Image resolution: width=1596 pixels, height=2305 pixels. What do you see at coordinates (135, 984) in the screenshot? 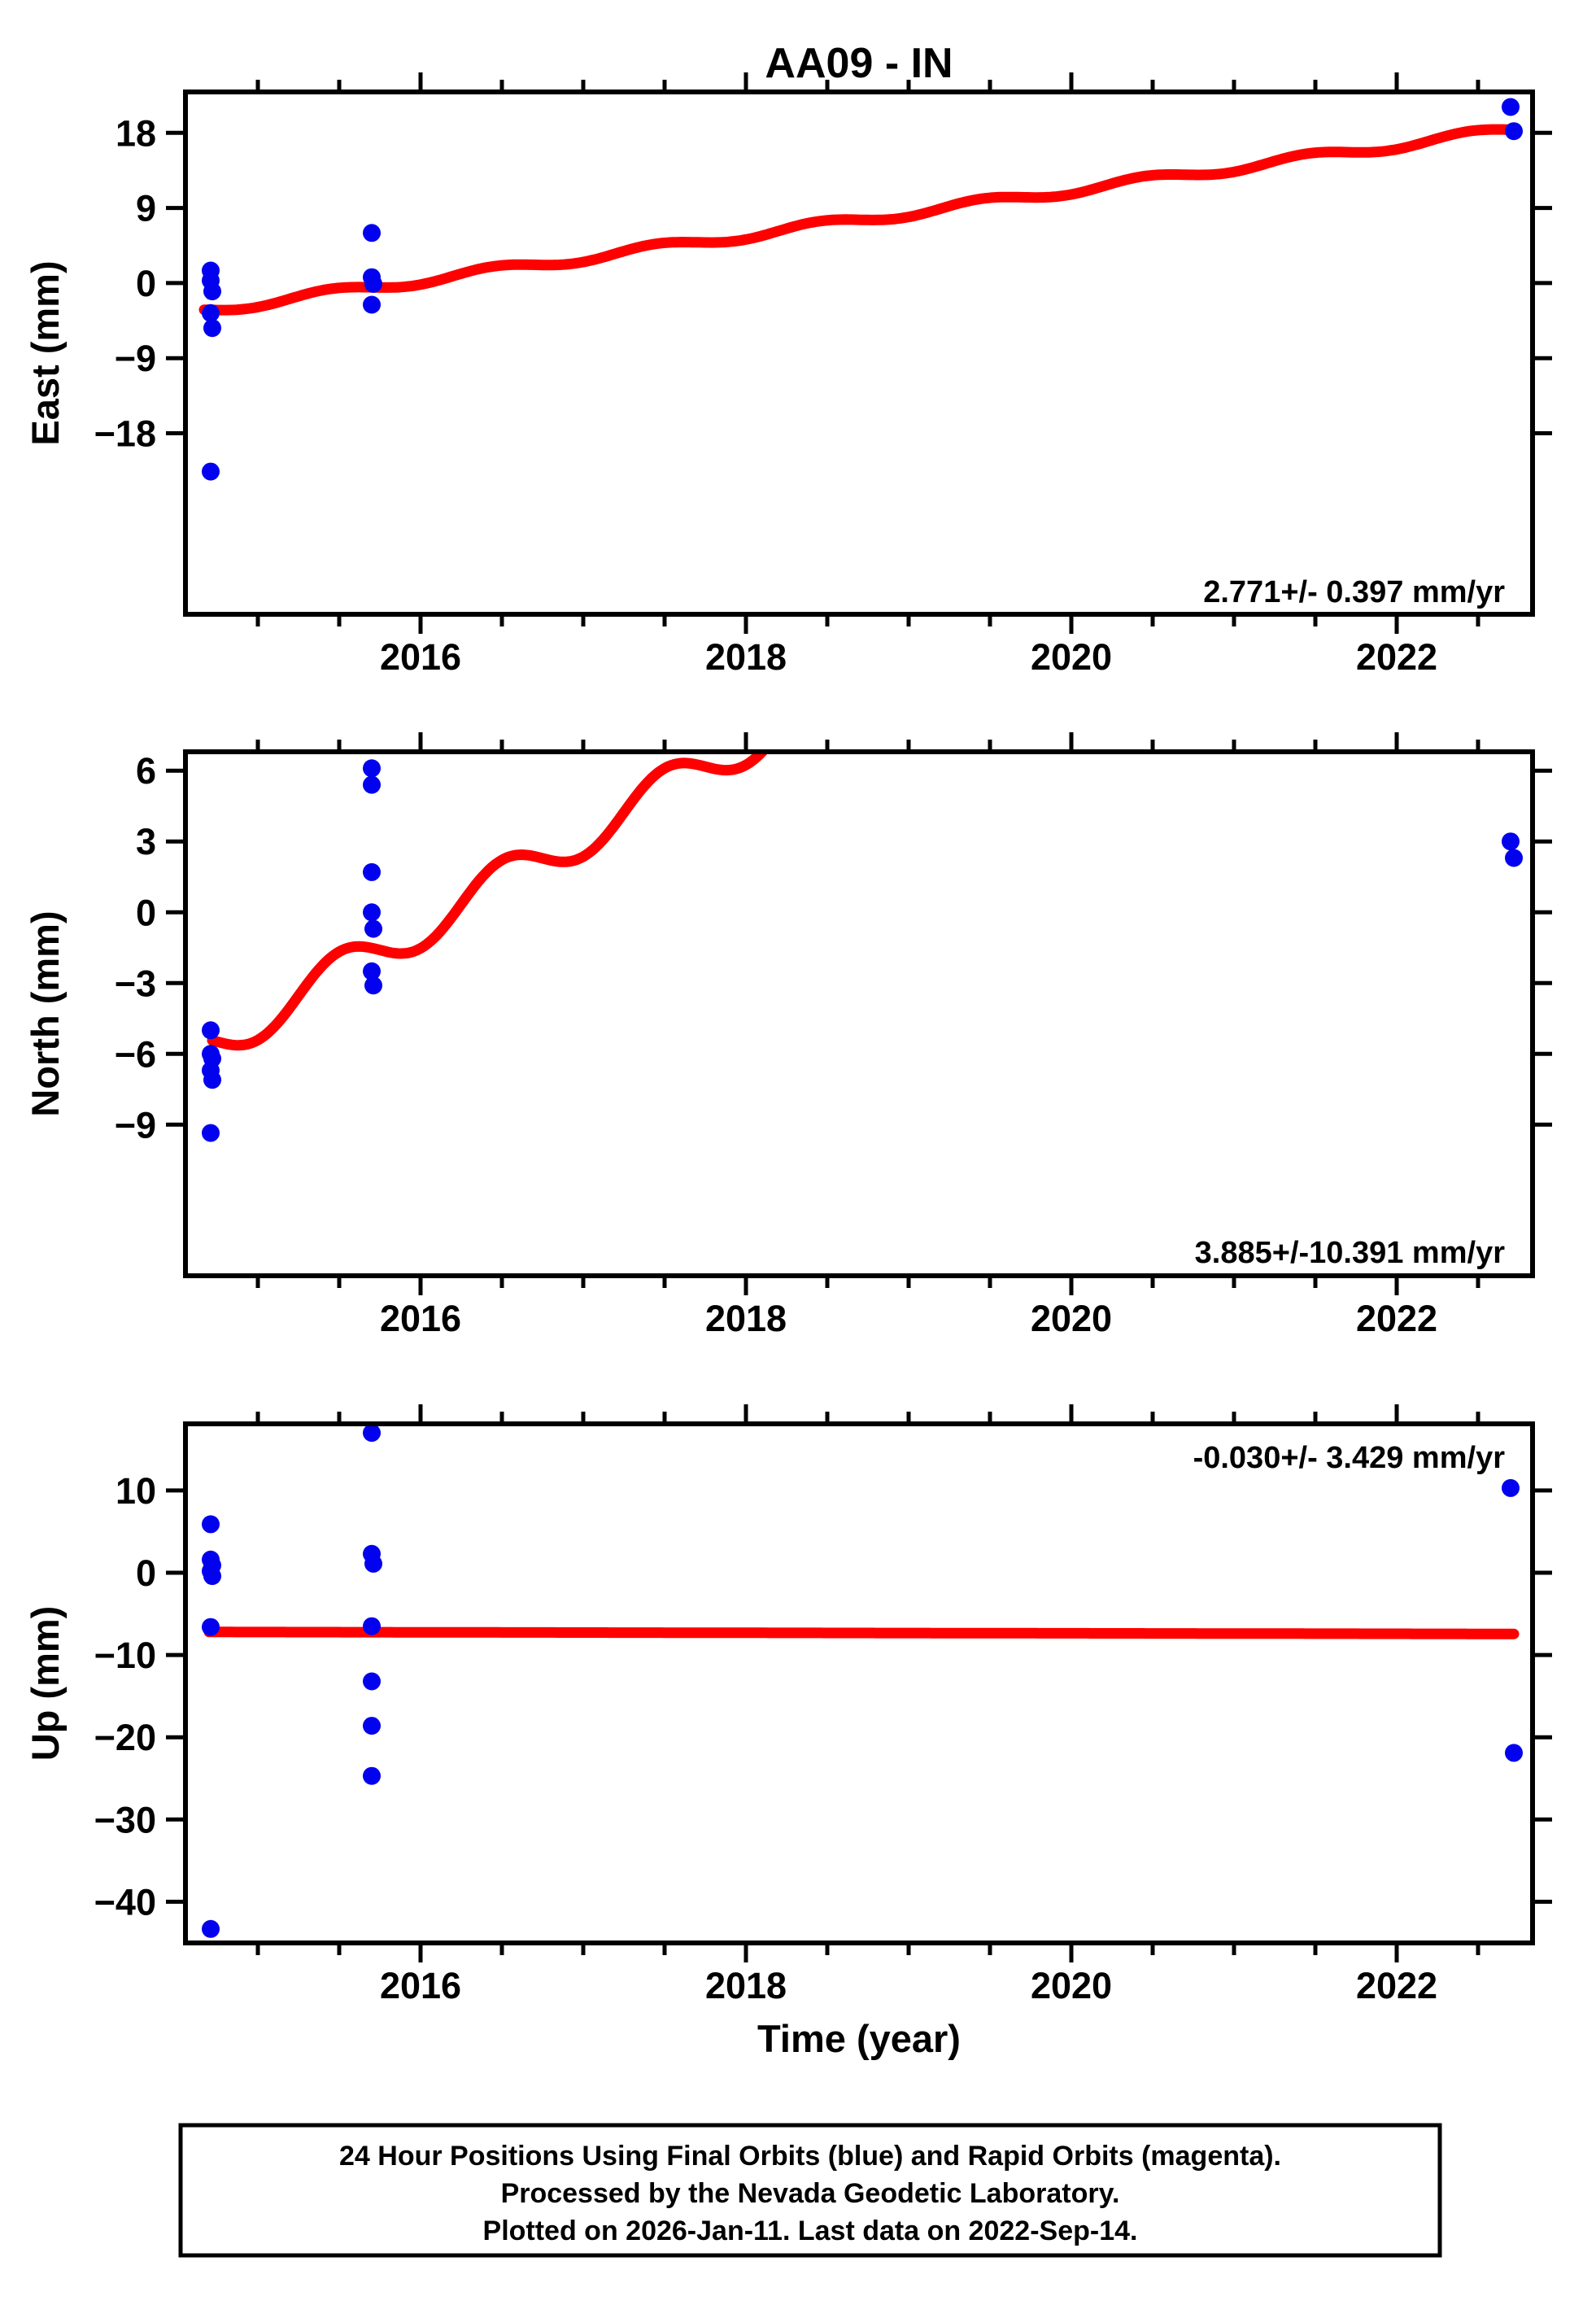
I see `y-tick-label: −3` at bounding box center [135, 984].